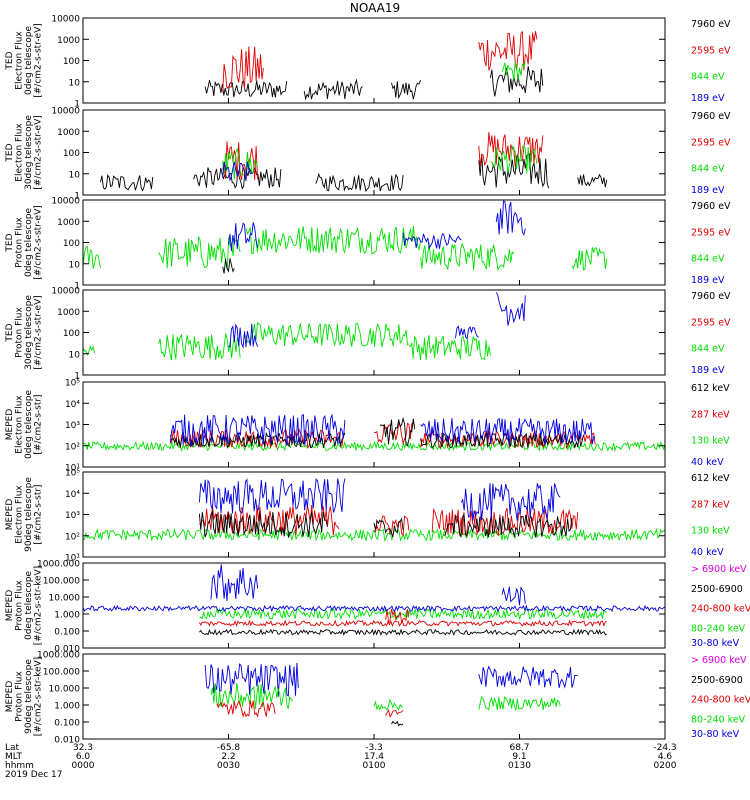 The height and width of the screenshot is (800, 750). What do you see at coordinates (403, 614) in the screenshot?
I see `panel-6-series-green` at bounding box center [403, 614].